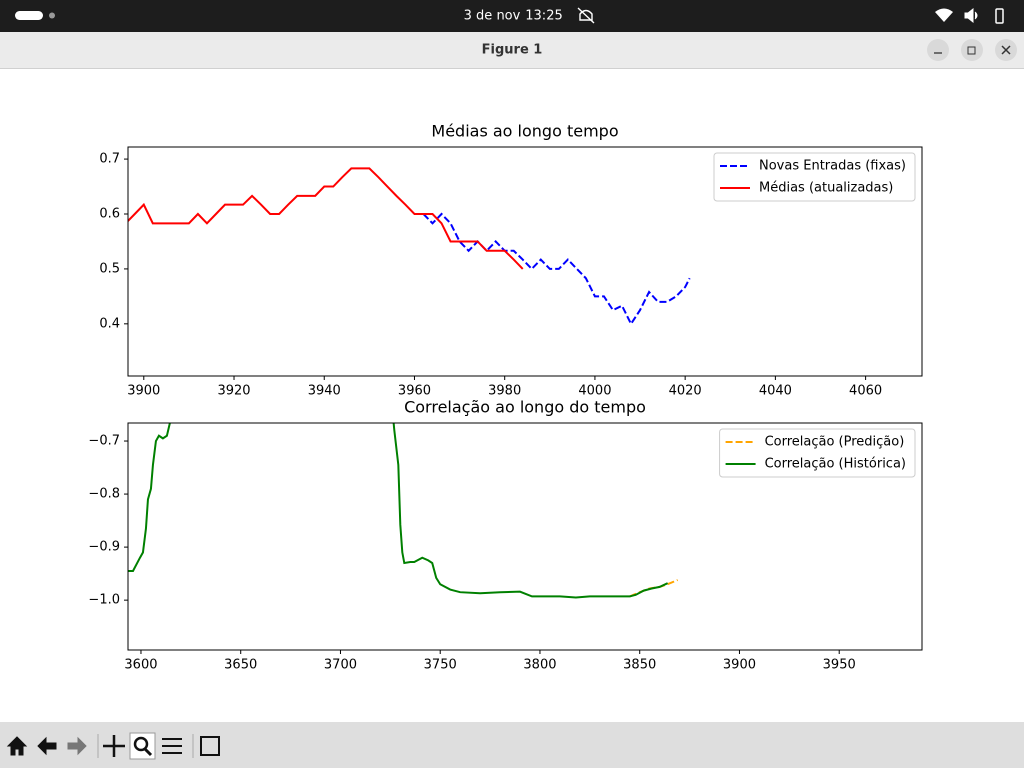 The image size is (1024, 772). What do you see at coordinates (938, 50) in the screenshot?
I see `minimize-button` at bounding box center [938, 50].